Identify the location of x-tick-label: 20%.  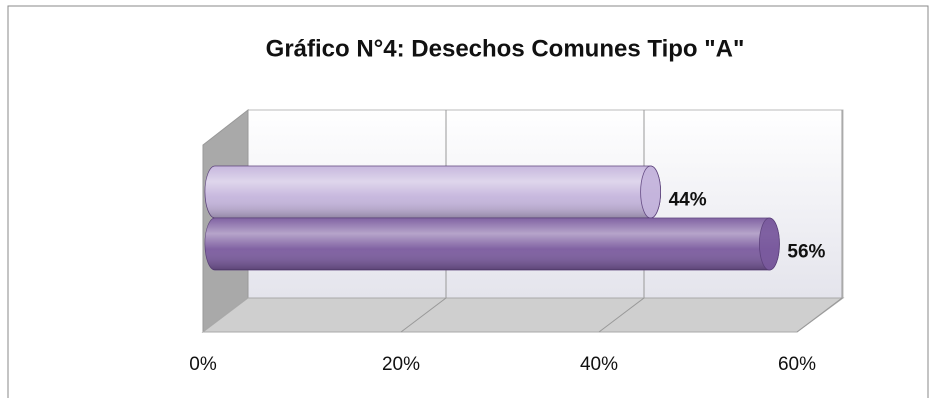
(401, 364).